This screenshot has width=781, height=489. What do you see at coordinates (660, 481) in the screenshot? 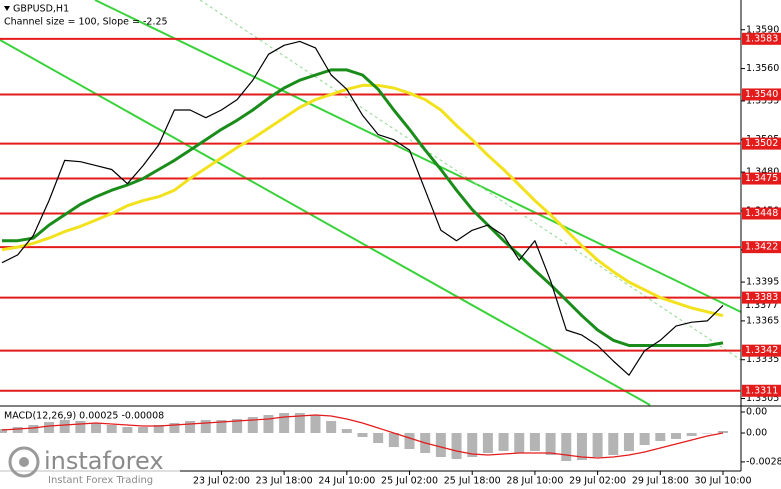
I see `x-tick-label: 29 Jul 18:00` at bounding box center [660, 481].